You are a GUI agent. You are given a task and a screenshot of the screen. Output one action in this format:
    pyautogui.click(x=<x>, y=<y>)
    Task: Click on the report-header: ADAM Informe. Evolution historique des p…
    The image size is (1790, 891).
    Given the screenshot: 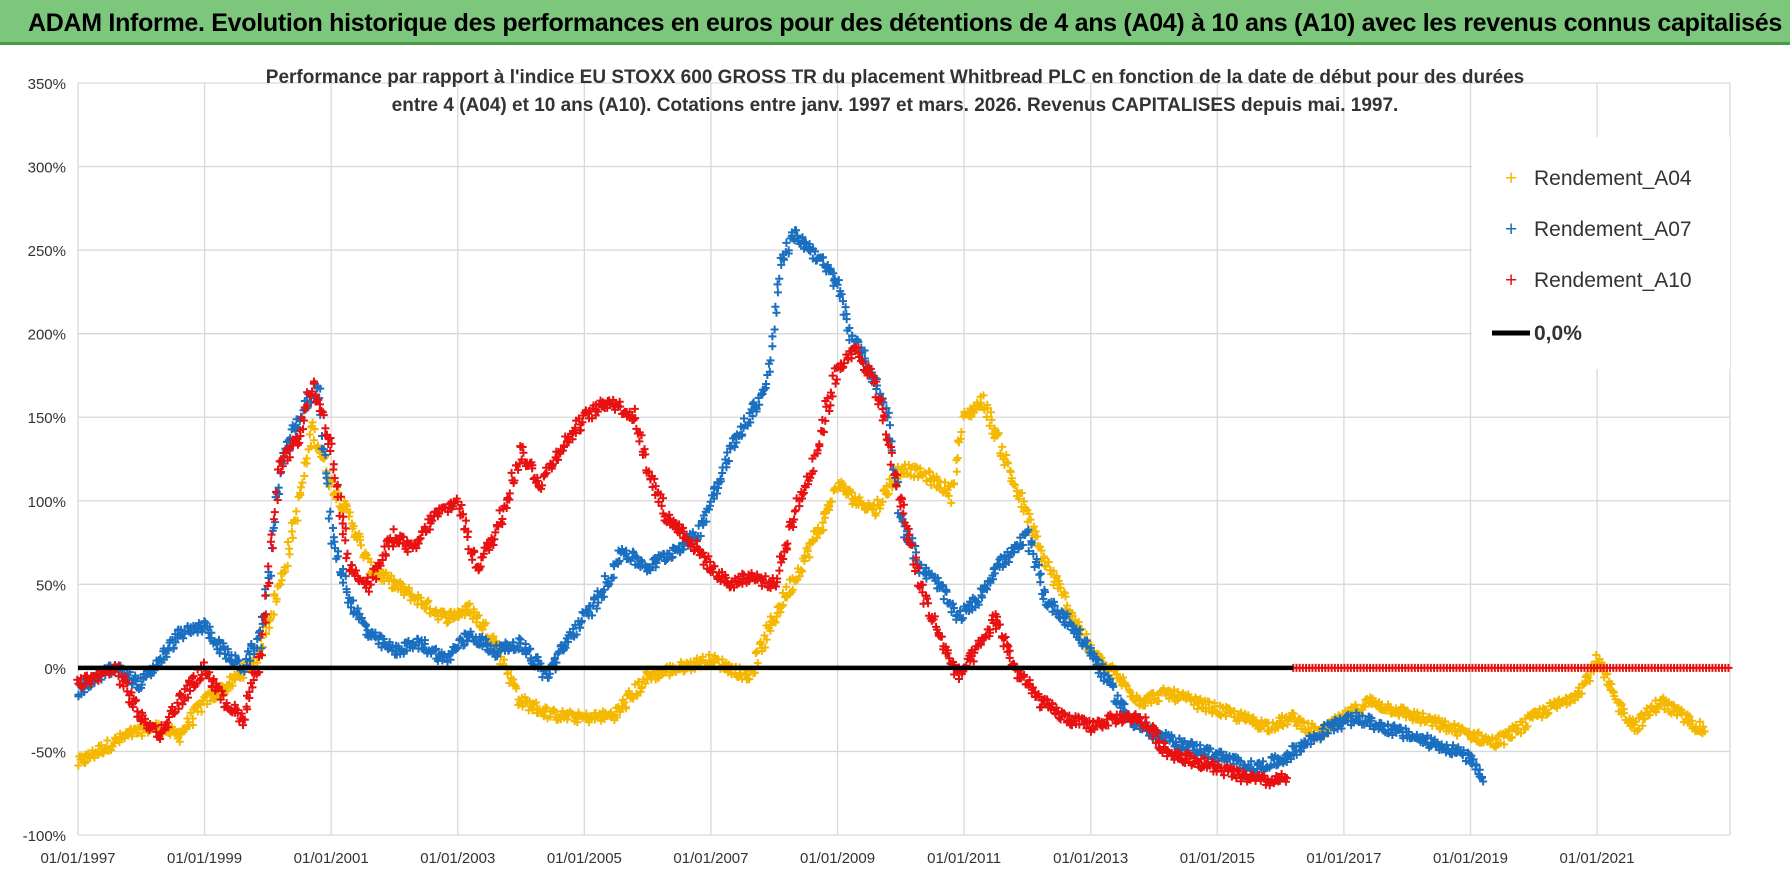 What is the action you would take?
    pyautogui.click(x=895, y=22)
    